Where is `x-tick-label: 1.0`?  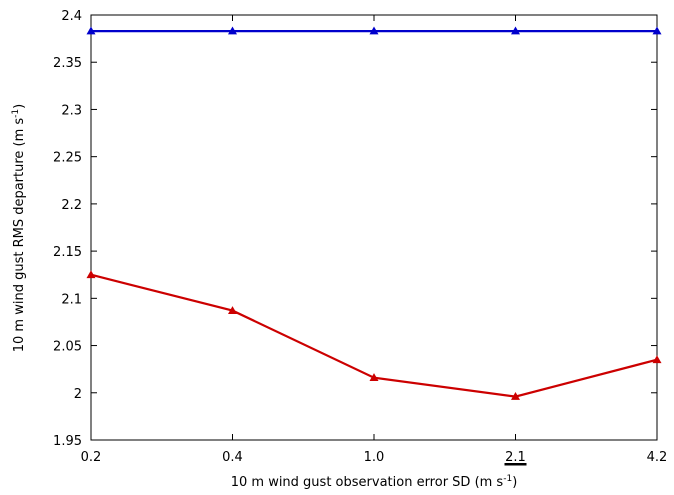
x-tick-label: 1.0 is located at coordinates (374, 457).